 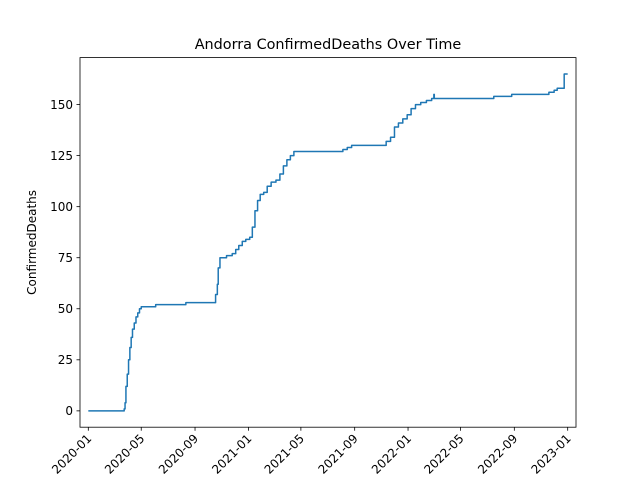 I want to click on y-tick-label: 100, so click(x=61, y=207).